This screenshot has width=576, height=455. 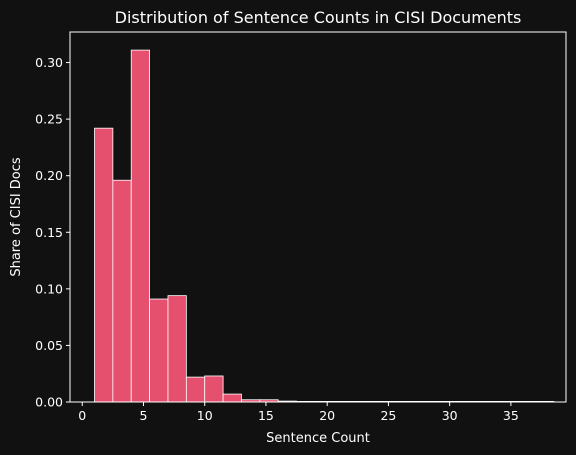 I want to click on y-tick-label-0.05: 0.05, so click(x=49, y=345).